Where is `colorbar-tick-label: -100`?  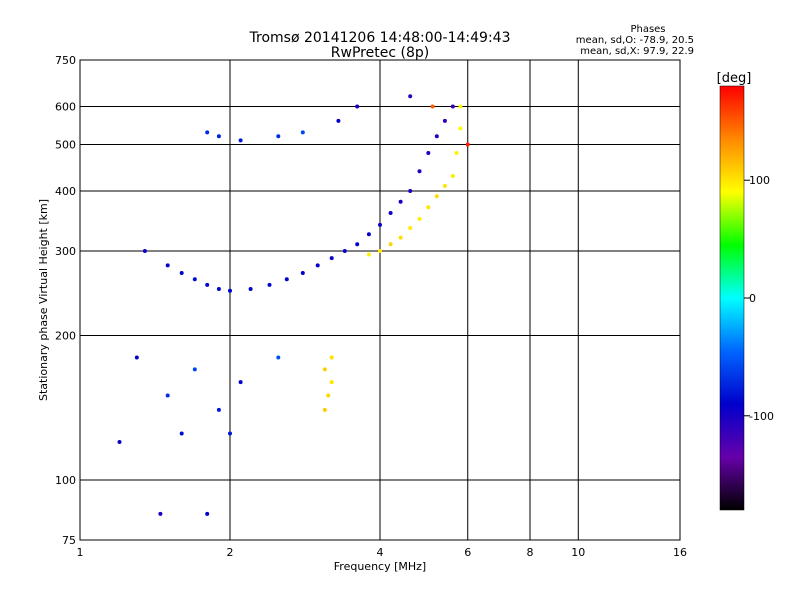 colorbar-tick-label: -100 is located at coordinates (761, 416).